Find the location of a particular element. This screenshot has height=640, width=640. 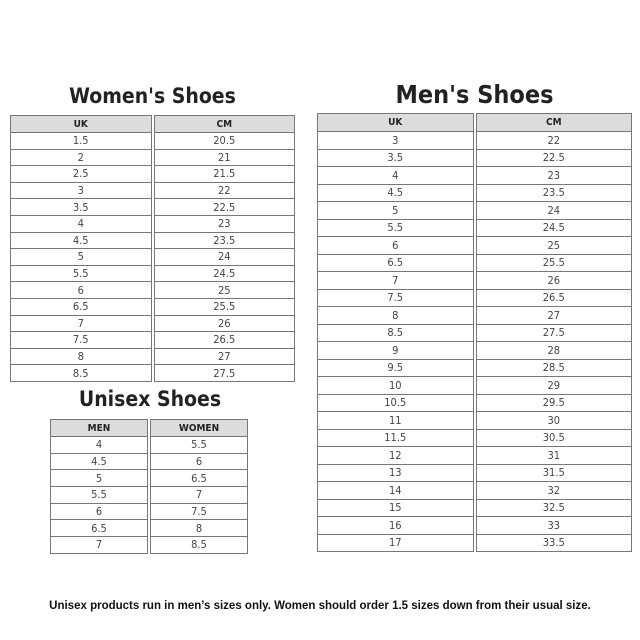

table-cell: 9.5 is located at coordinates (395, 368).